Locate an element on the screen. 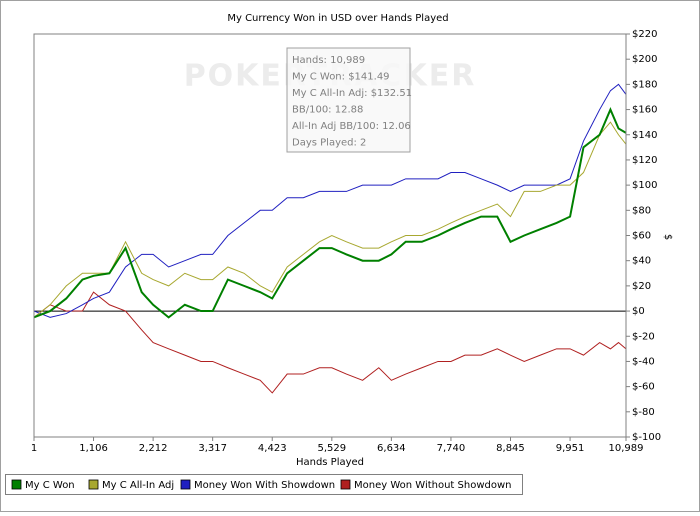 The height and width of the screenshot is (516, 700). x-tick-label: 1 is located at coordinates (34, 448).